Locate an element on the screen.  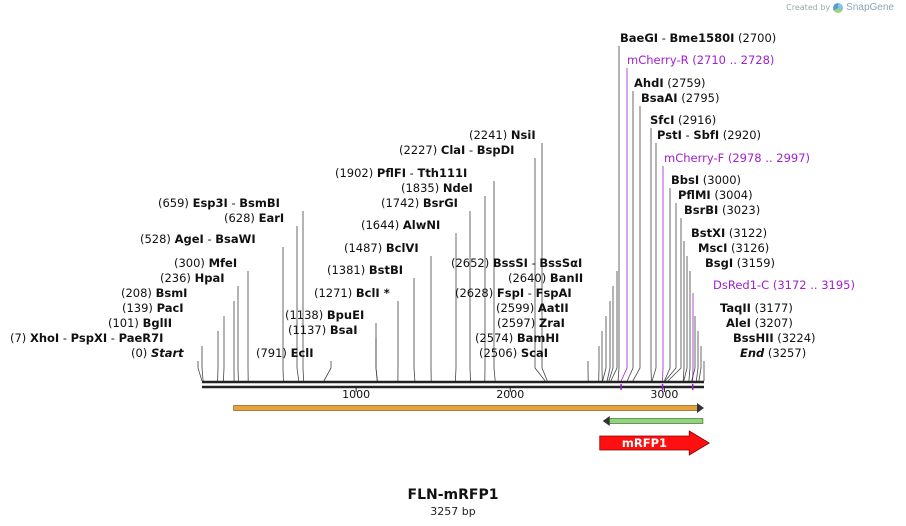
site-label: (2597) ZraI is located at coordinates (531, 323).